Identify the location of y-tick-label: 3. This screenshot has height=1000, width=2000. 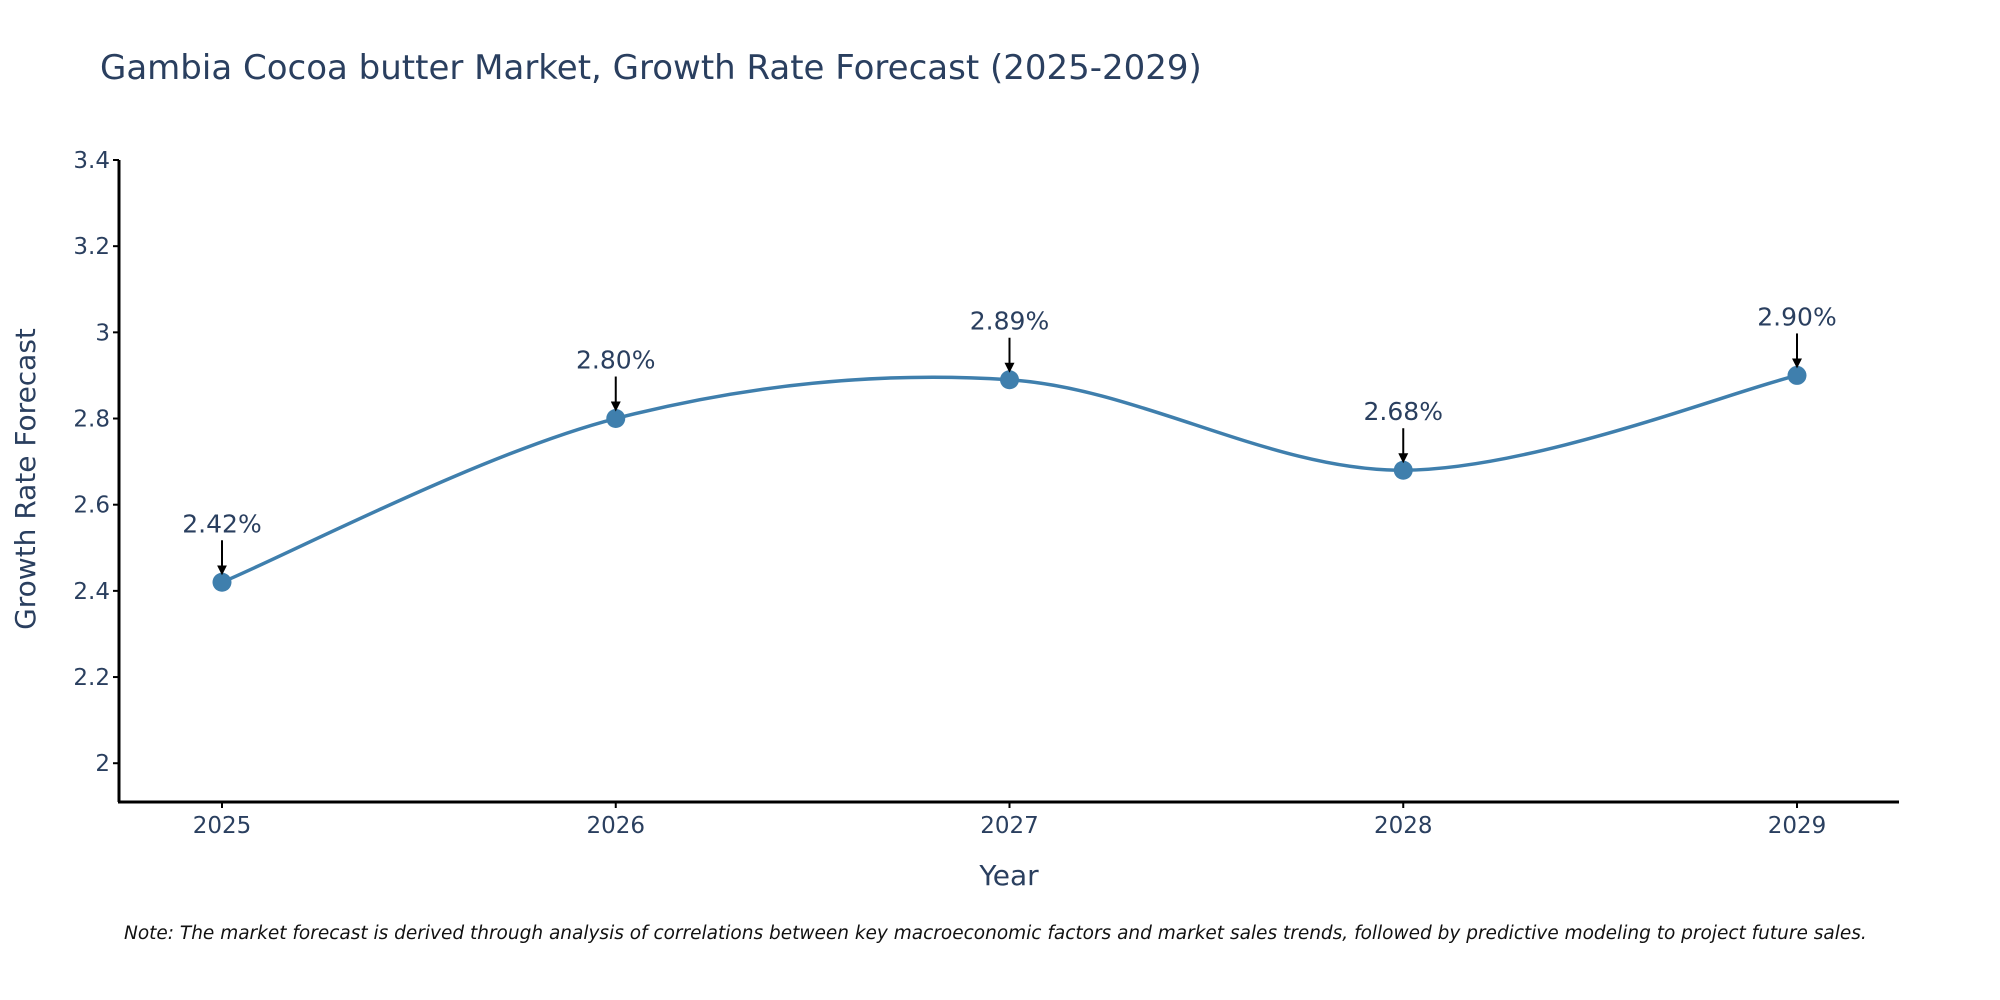
(102, 333).